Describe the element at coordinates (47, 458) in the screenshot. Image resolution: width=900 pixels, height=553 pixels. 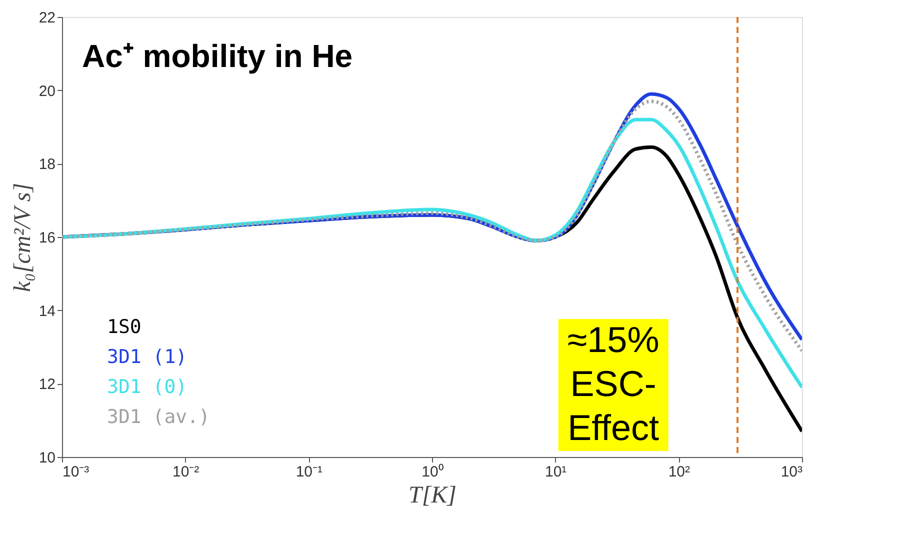
I see `y-tick-label: 10` at that location.